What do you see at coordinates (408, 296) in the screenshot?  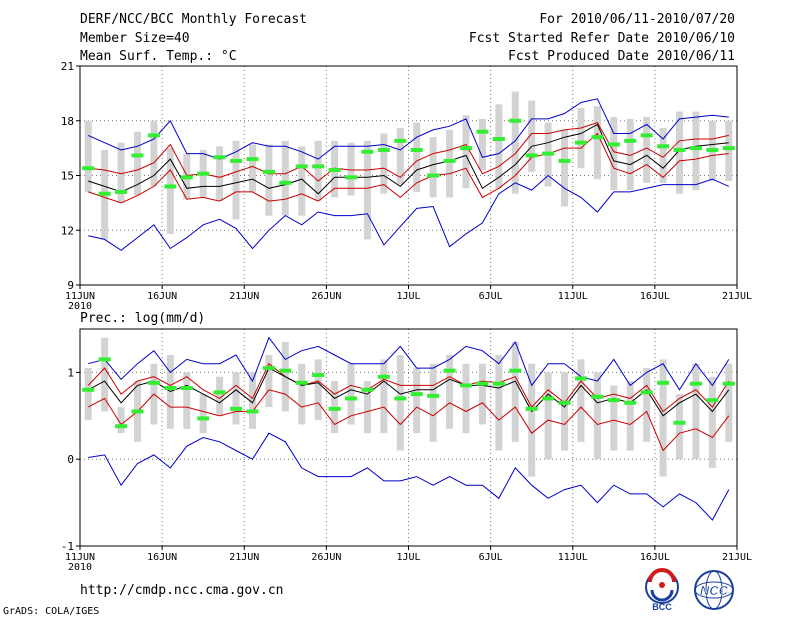 I see `temp-x-tick-label: 1JUL` at bounding box center [408, 296].